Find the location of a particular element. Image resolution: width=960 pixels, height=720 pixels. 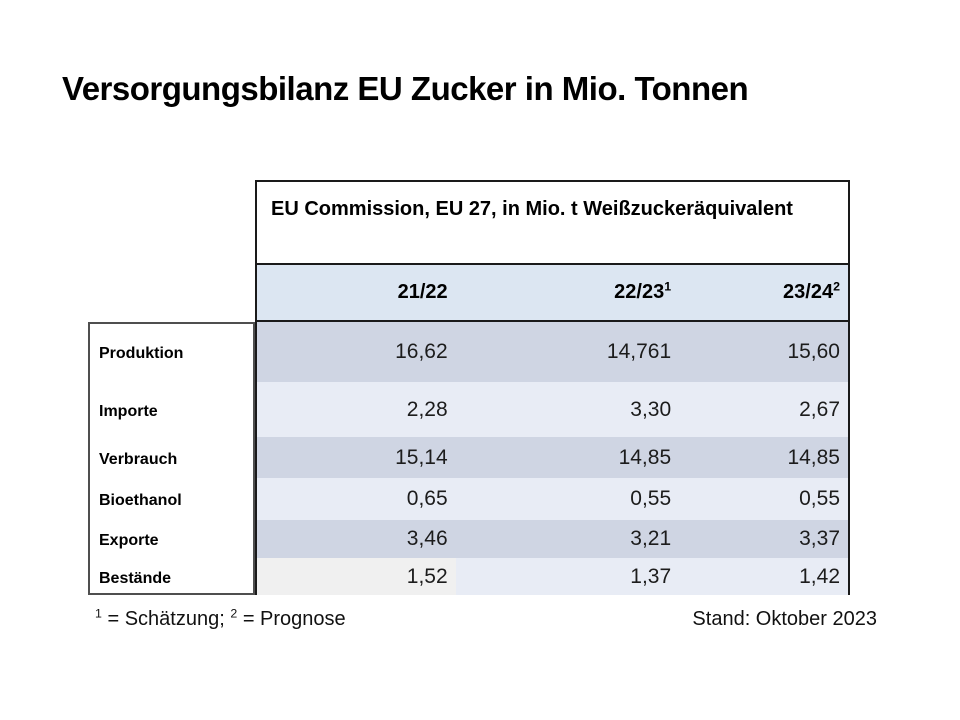

table-cell: 3,37 is located at coordinates (763, 539).